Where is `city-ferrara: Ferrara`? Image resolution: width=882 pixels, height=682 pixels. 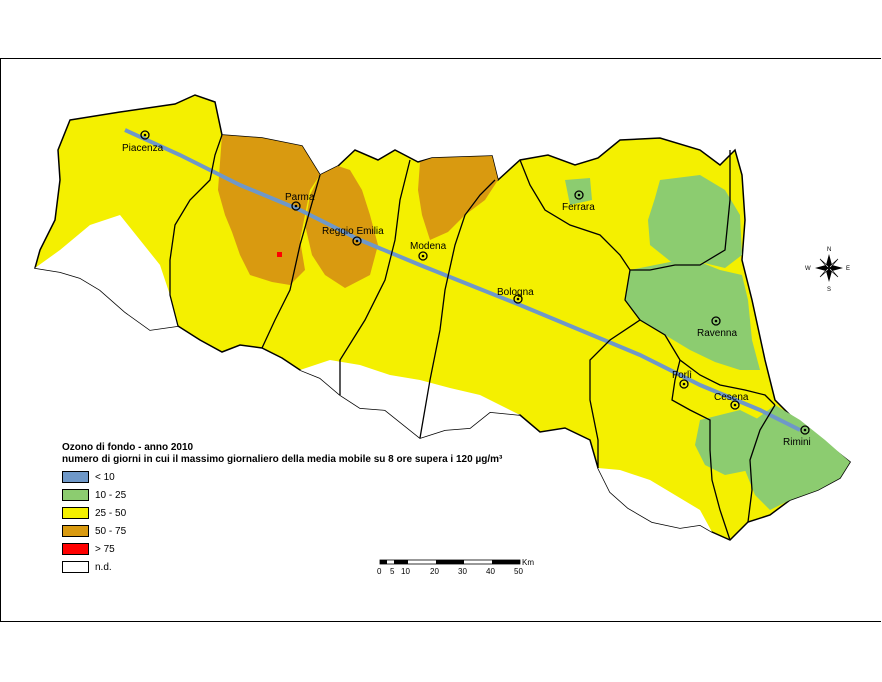 city-ferrara: Ferrara is located at coordinates (578, 201).